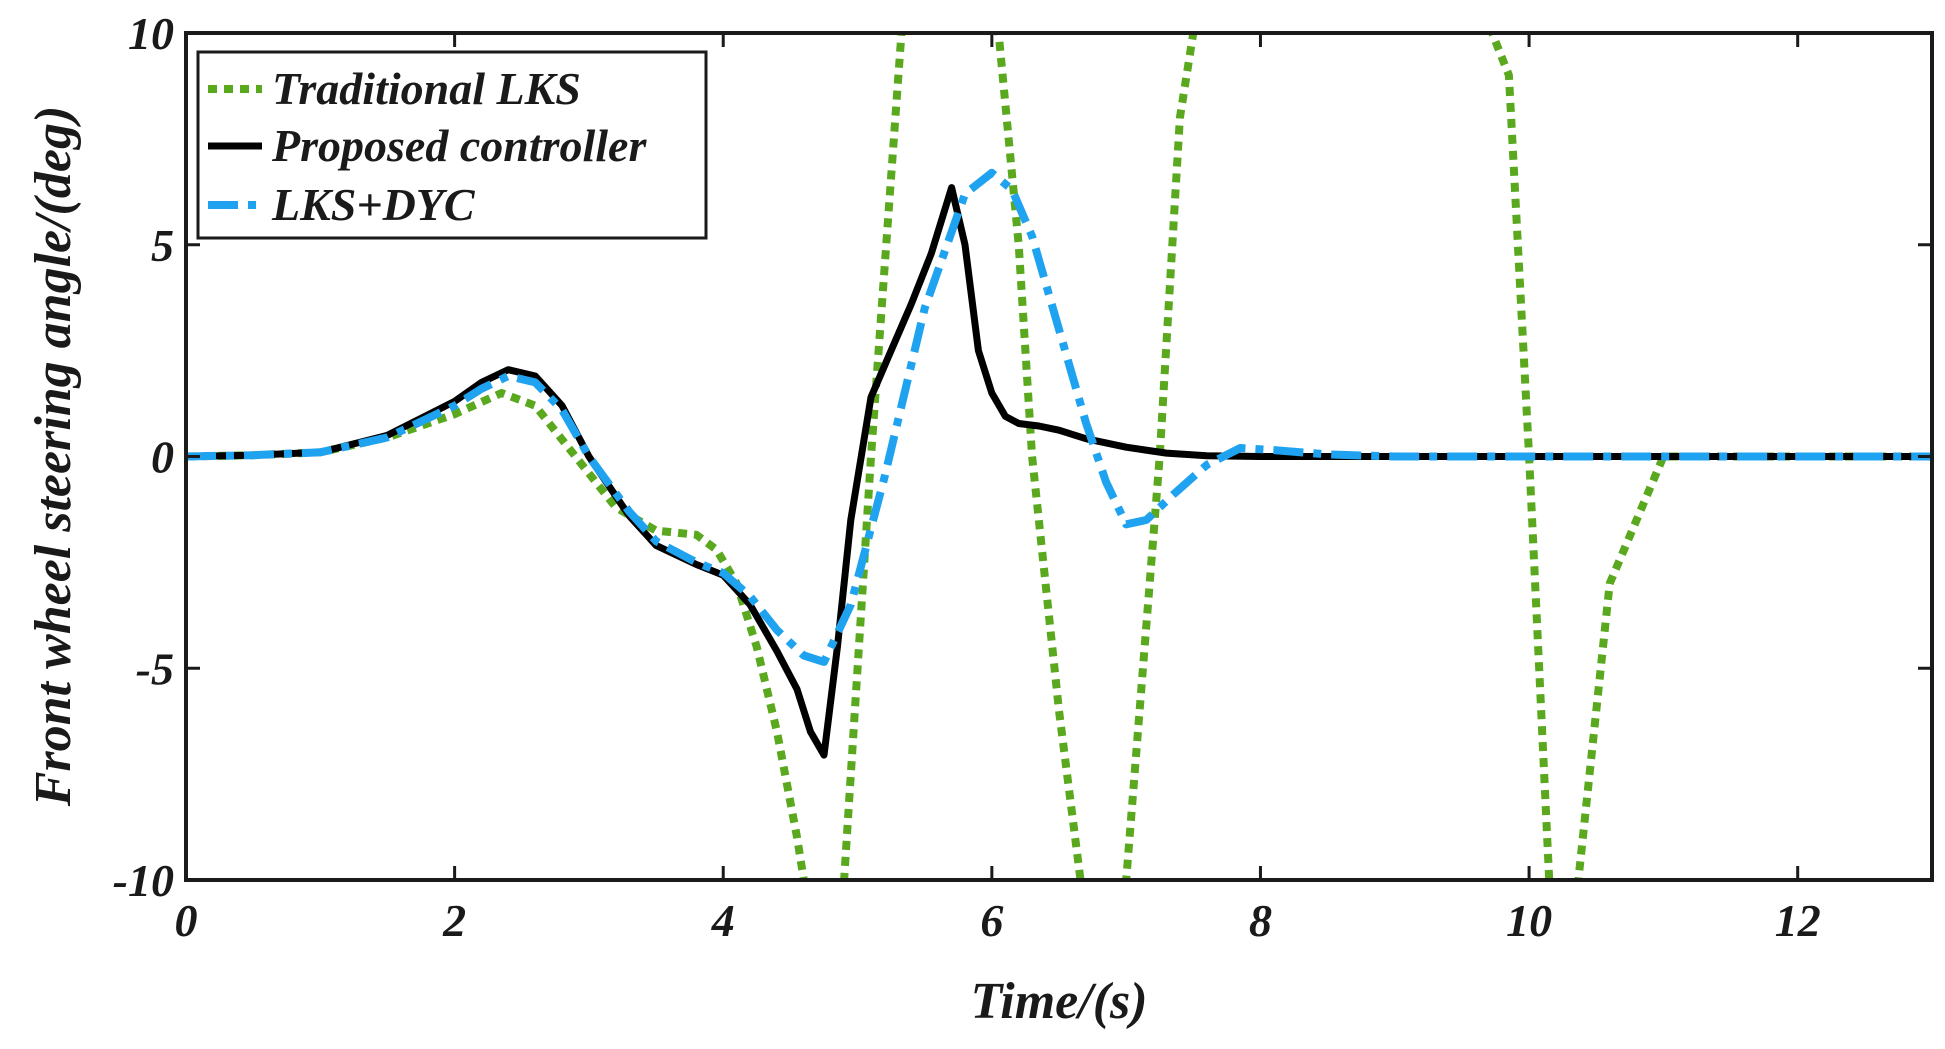  Describe the element at coordinates (1798, 920) in the screenshot. I see `x-tick-label-12: 12` at that location.